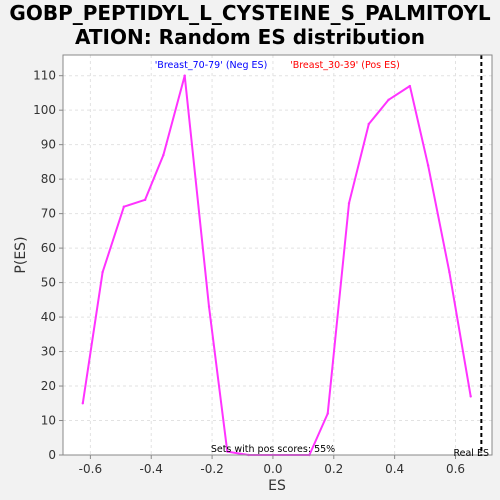 Image resolution: width=500 pixels, height=500 pixels. What do you see at coordinates (48, 179) in the screenshot?
I see `y-tick-label: 80` at bounding box center [48, 179].